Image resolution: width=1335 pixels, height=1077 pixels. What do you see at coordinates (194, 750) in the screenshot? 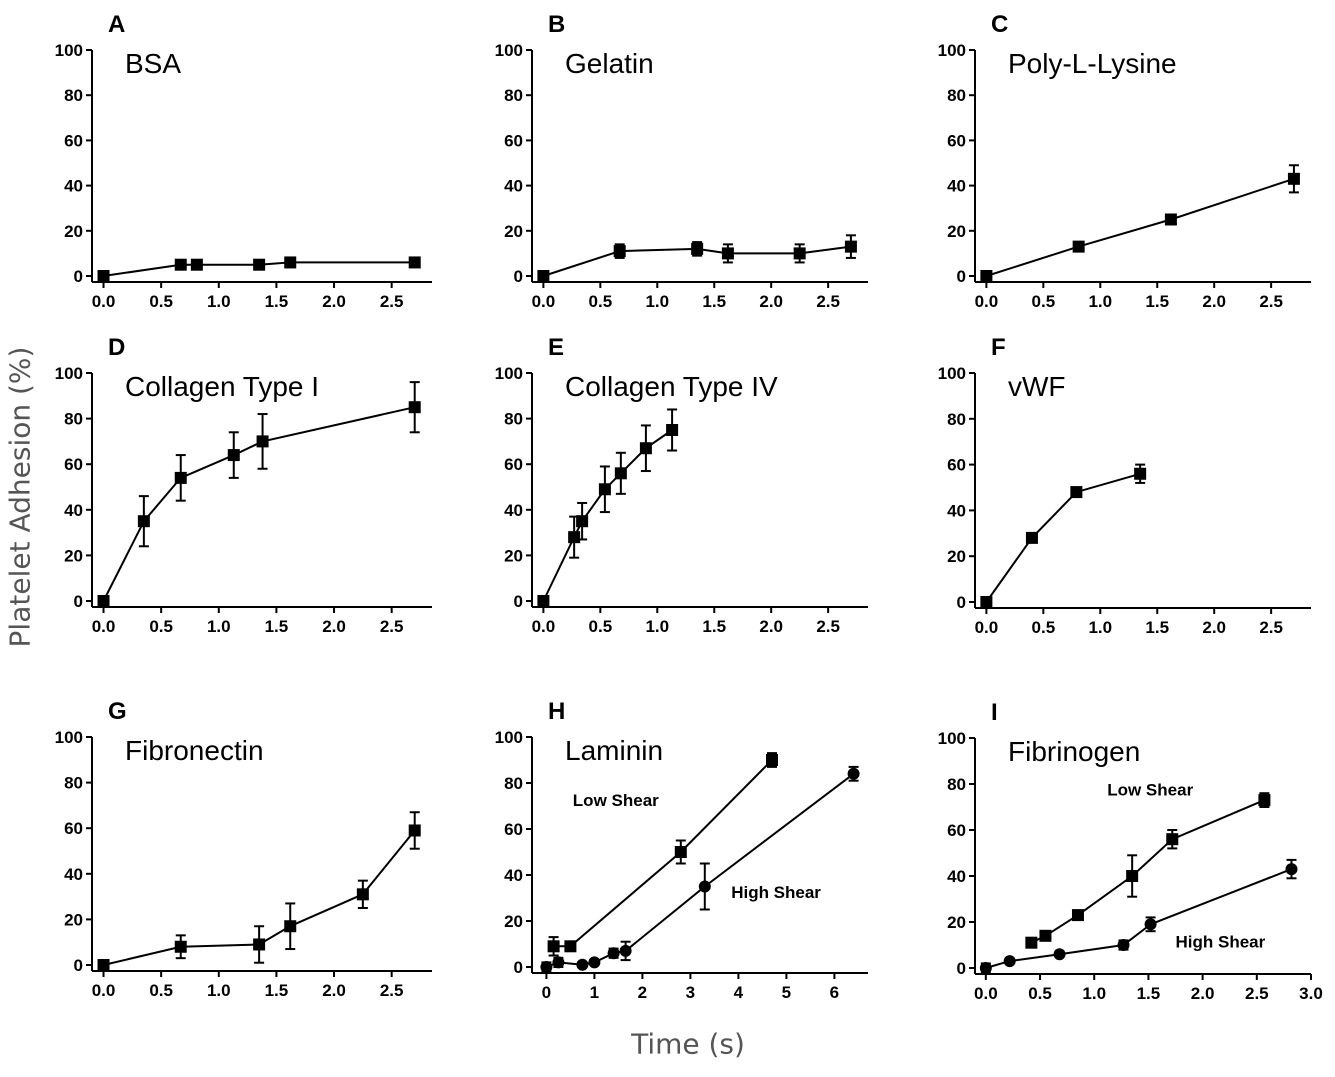
I see `panel-title: Fibronectin` at bounding box center [194, 750].